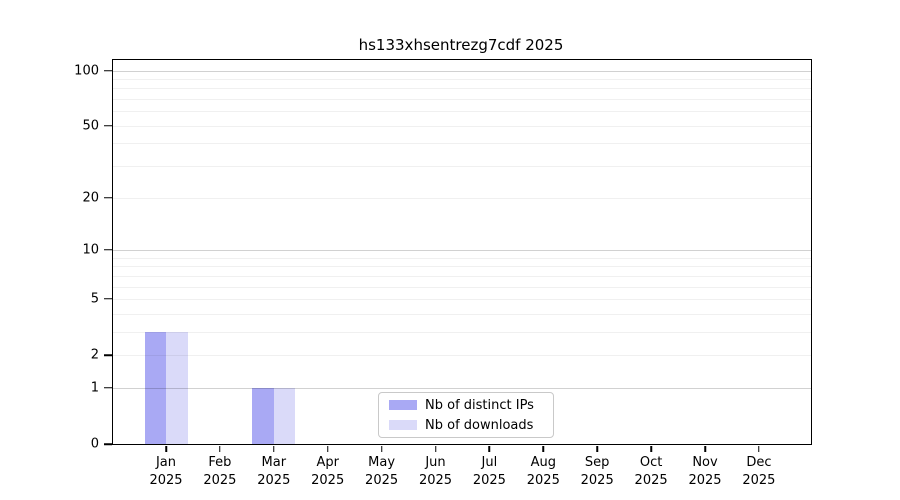  Describe the element at coordinates (274, 462) in the screenshot. I see `x-tick-month: Mar` at that location.